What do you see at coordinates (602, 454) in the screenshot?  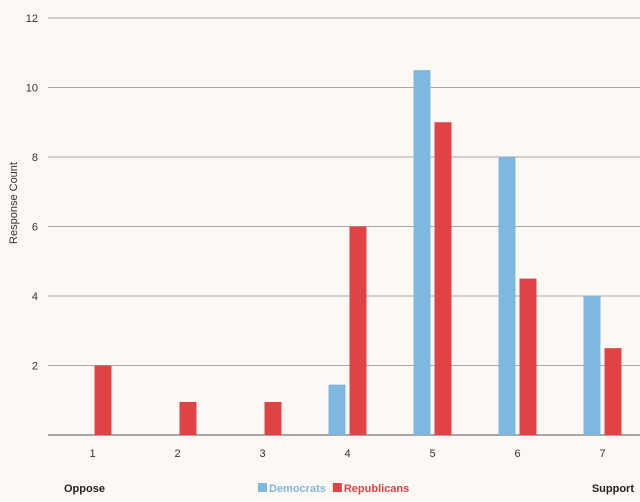 I see `x-tick-label: 7` at bounding box center [602, 454].